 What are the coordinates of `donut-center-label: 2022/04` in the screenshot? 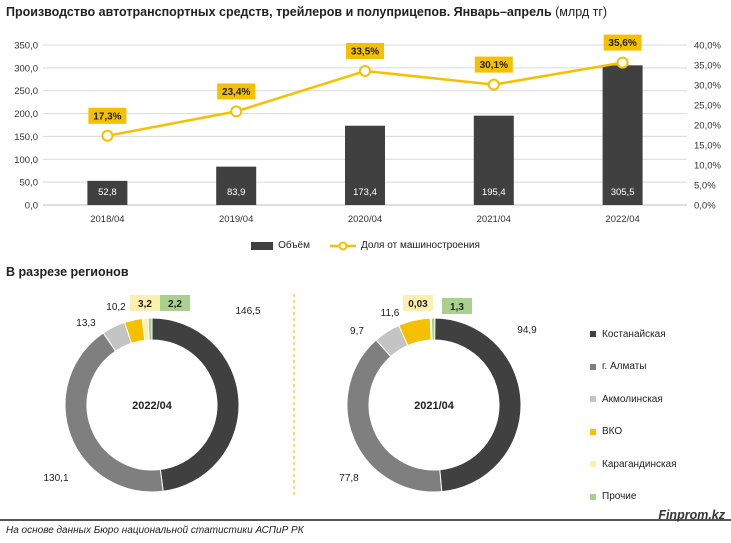 It's located at (152, 406).